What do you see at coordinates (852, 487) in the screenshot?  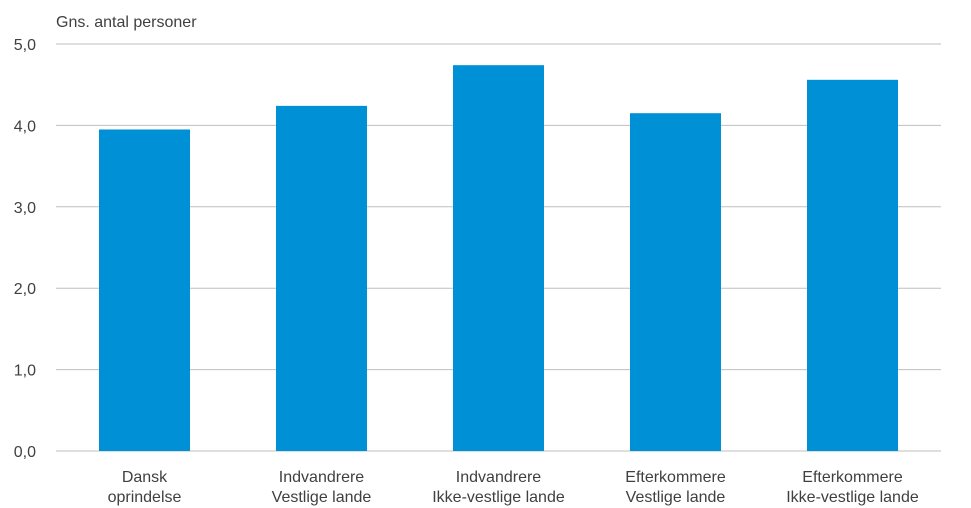 I see `x-tick-label: Efterkommere Ikke-vestlige lande` at bounding box center [852, 487].